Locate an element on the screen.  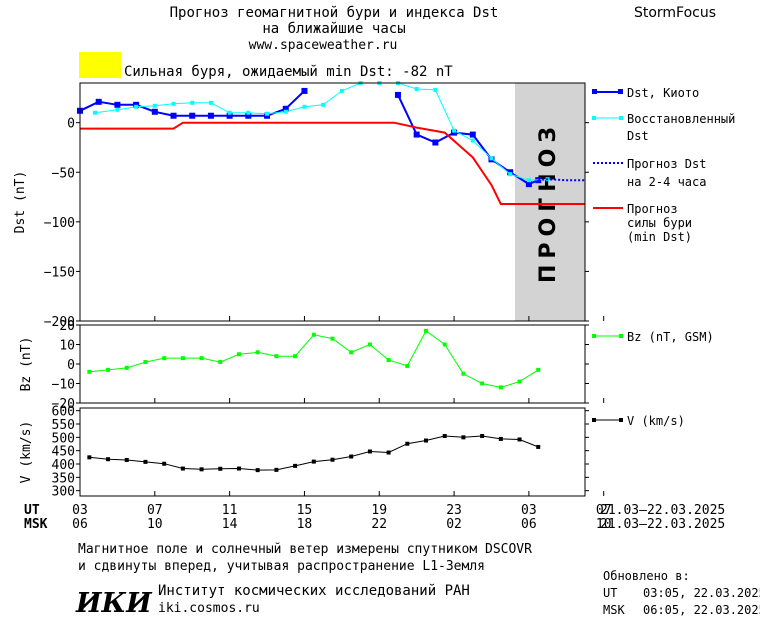
bz-y-tick-label: 0 is located at coordinates (71, 365).